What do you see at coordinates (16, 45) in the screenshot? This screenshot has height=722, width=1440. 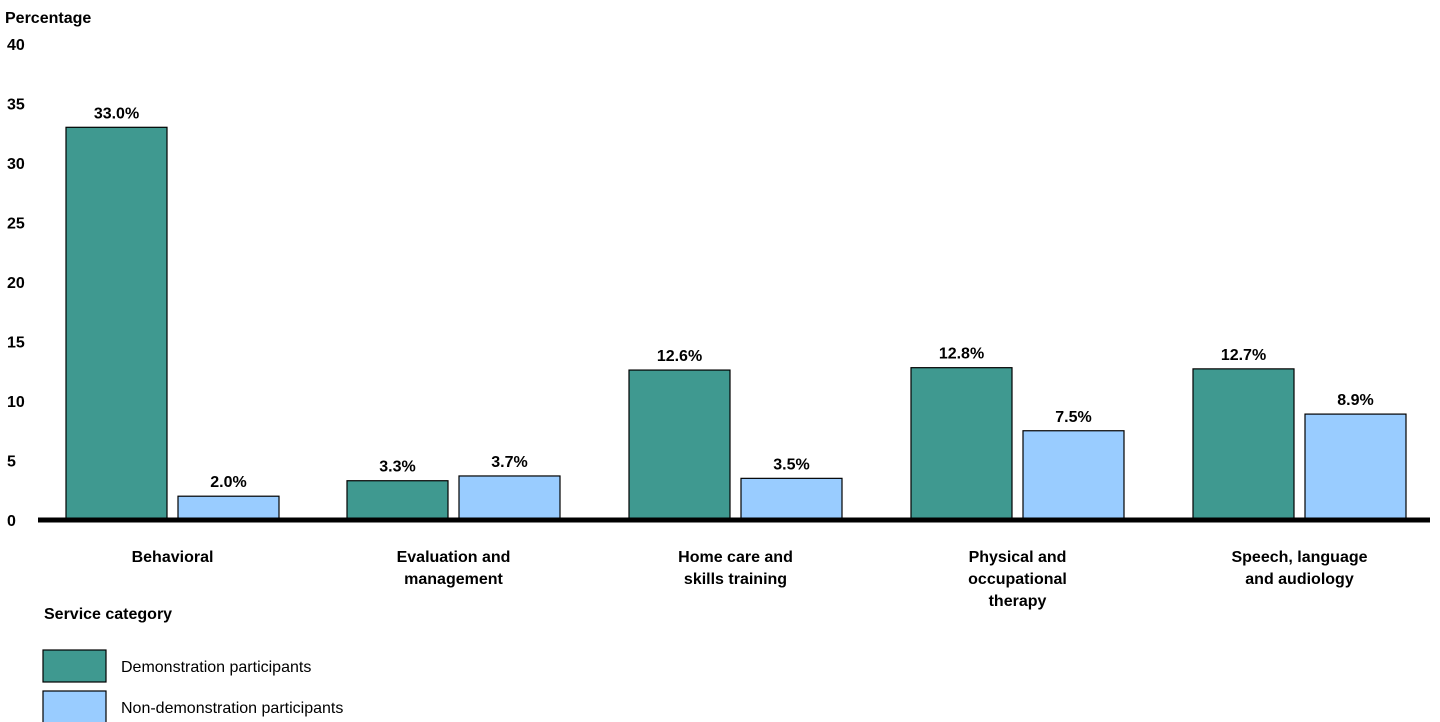 I see `y-tick-label: 40` at bounding box center [16, 45].